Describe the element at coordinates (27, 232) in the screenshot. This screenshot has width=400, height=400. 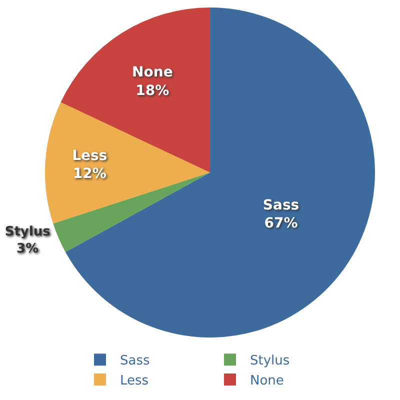
I see `slice-label: Stylus` at that location.